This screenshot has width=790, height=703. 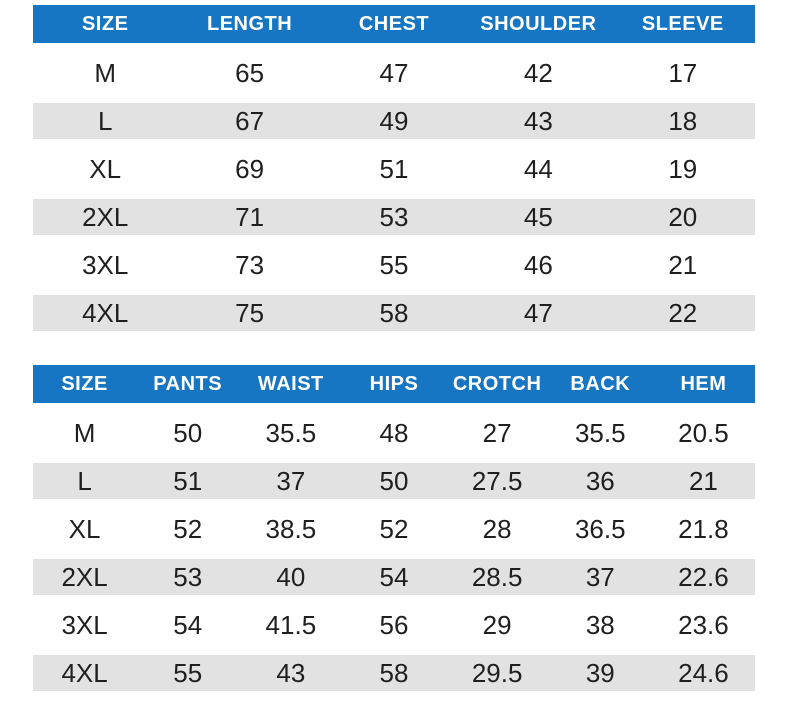 I want to click on column-header: SLEEVE, so click(x=682, y=24).